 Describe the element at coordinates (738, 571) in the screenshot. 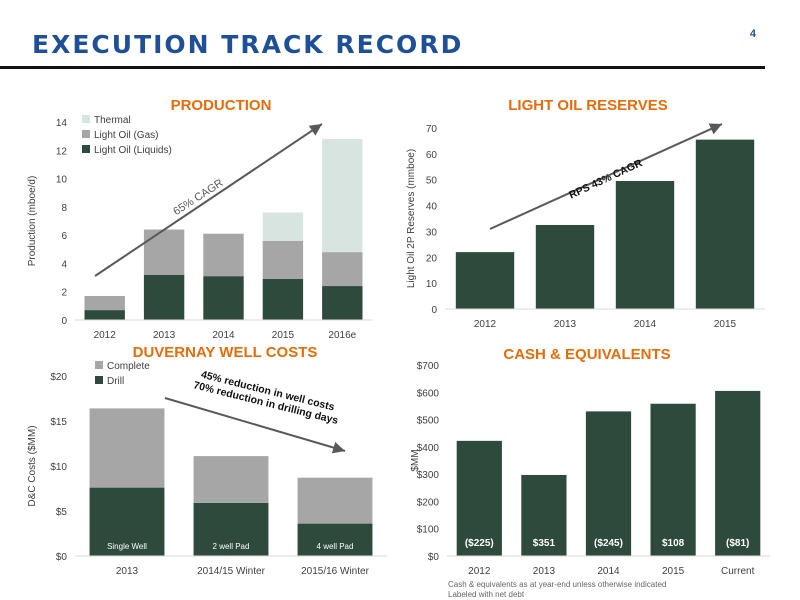

I see `cash-category-label: Current` at that location.